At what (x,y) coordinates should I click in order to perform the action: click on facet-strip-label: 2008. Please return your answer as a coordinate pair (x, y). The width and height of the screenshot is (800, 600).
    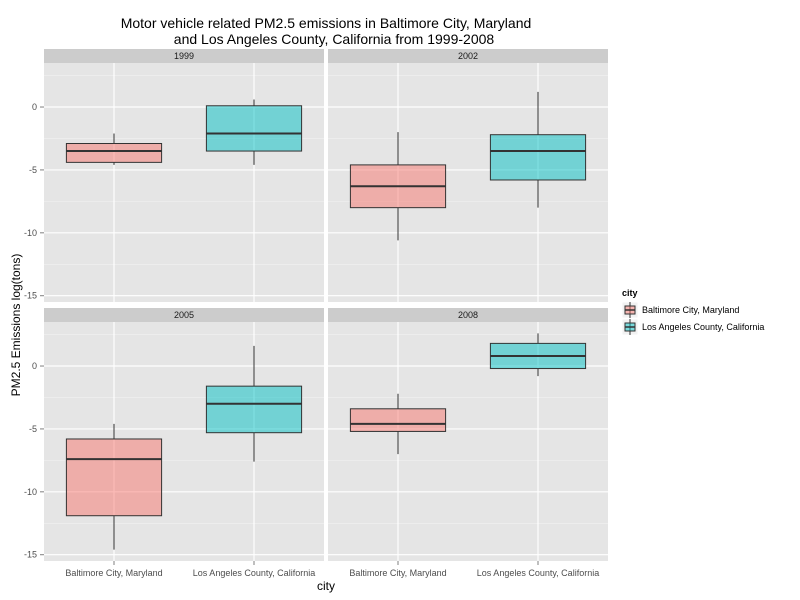
    Looking at the image, I should click on (468, 315).